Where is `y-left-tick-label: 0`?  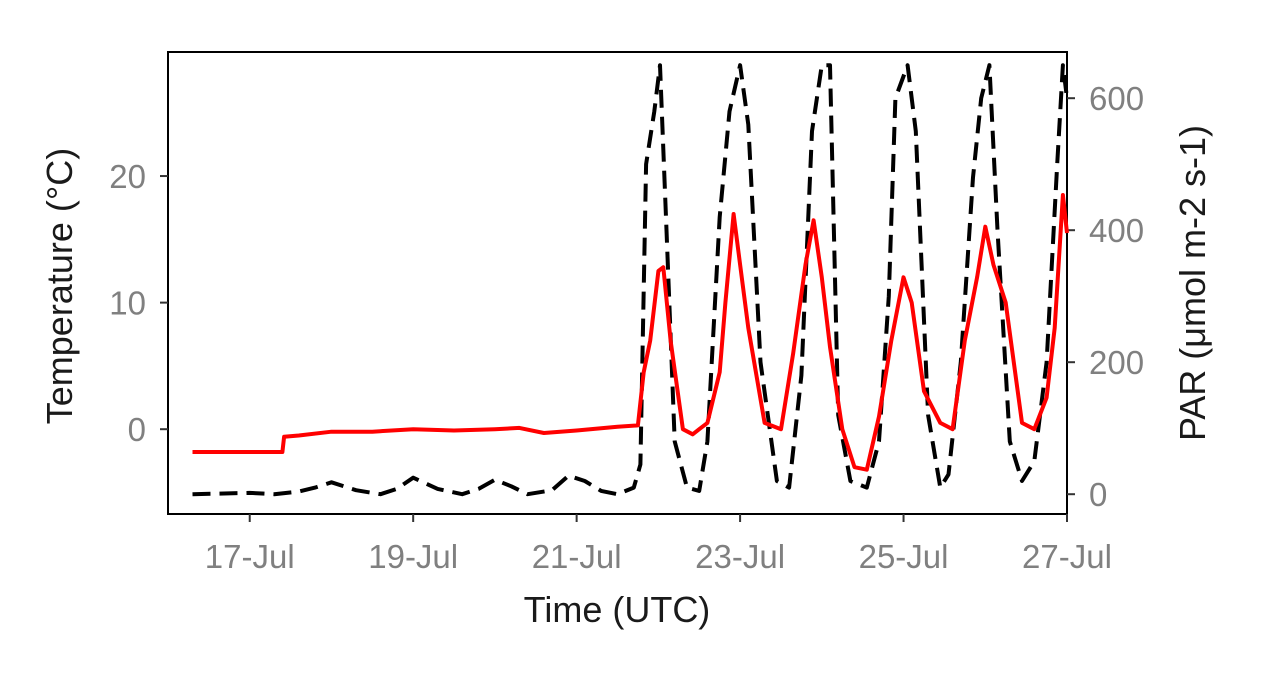
y-left-tick-label: 0 is located at coordinates (137, 429).